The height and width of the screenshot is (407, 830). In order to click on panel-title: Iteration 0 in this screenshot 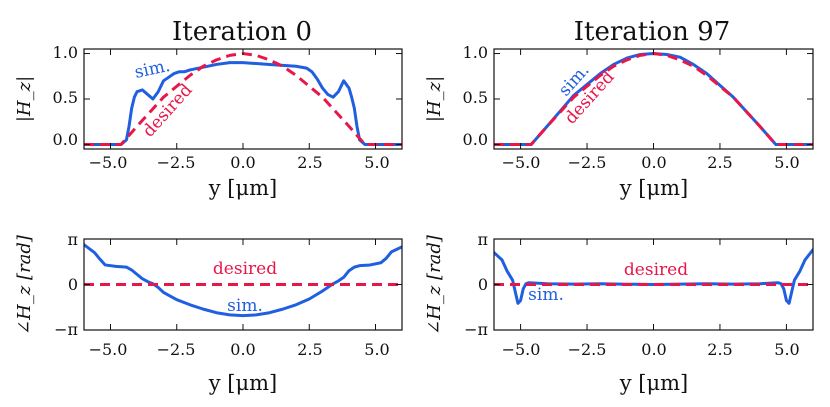, I will do `click(242, 32)`.